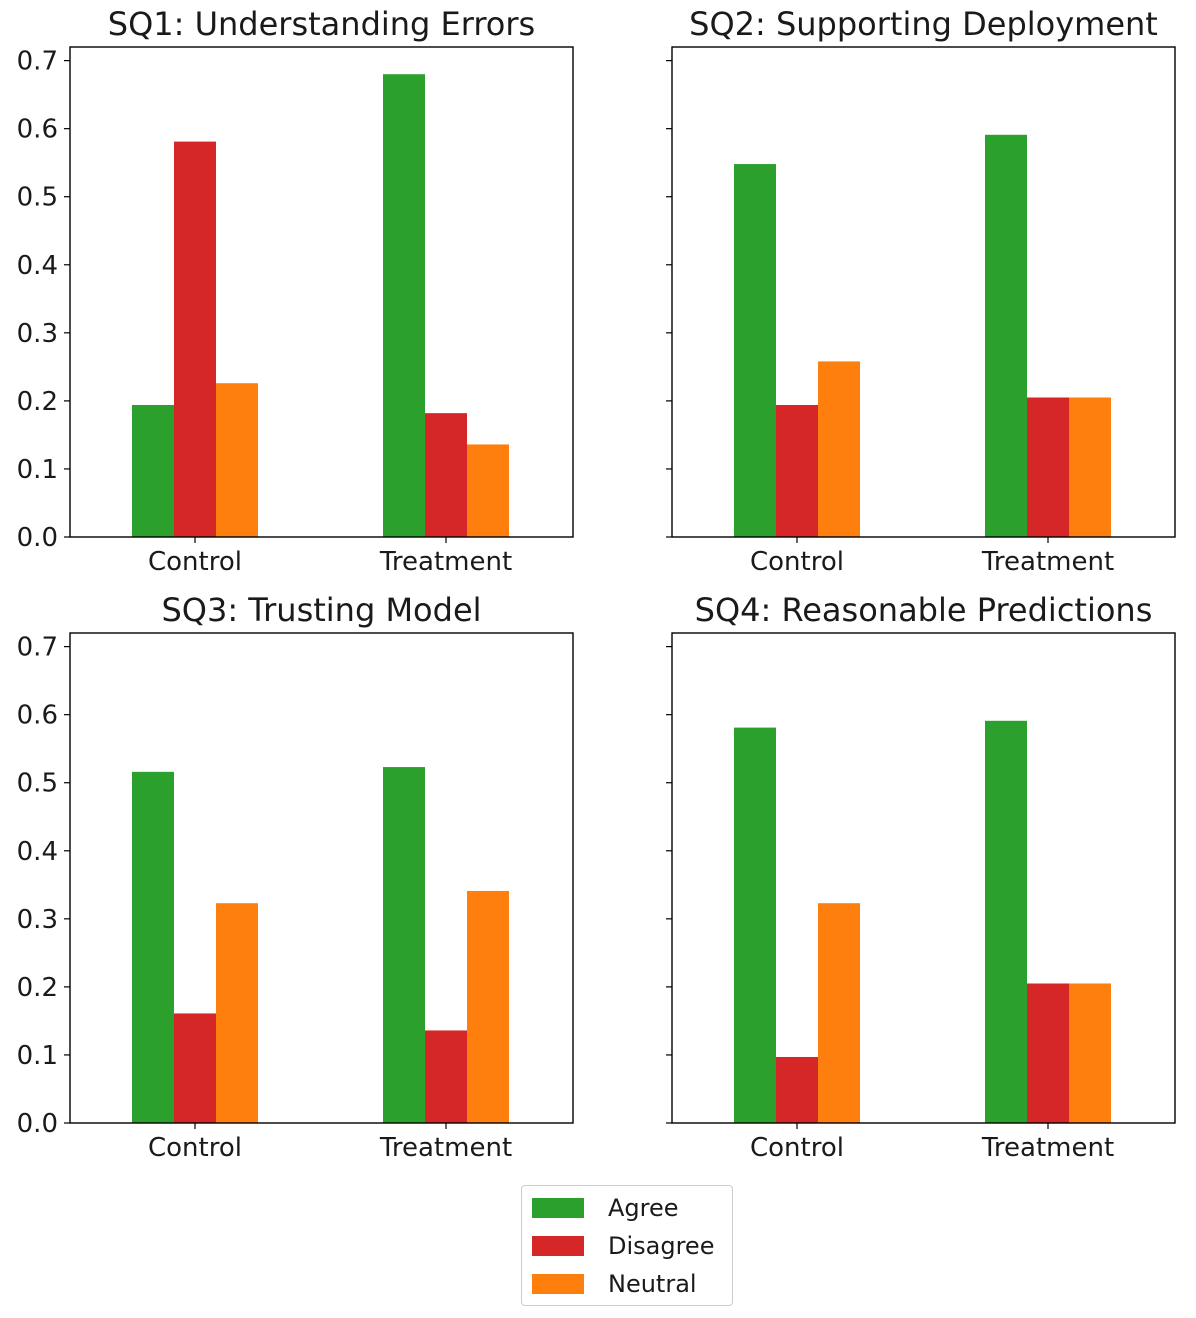 This screenshot has height=1318, width=1196. What do you see at coordinates (797, 1089) in the screenshot?
I see `sq4-bar-control-disagree` at bounding box center [797, 1089].